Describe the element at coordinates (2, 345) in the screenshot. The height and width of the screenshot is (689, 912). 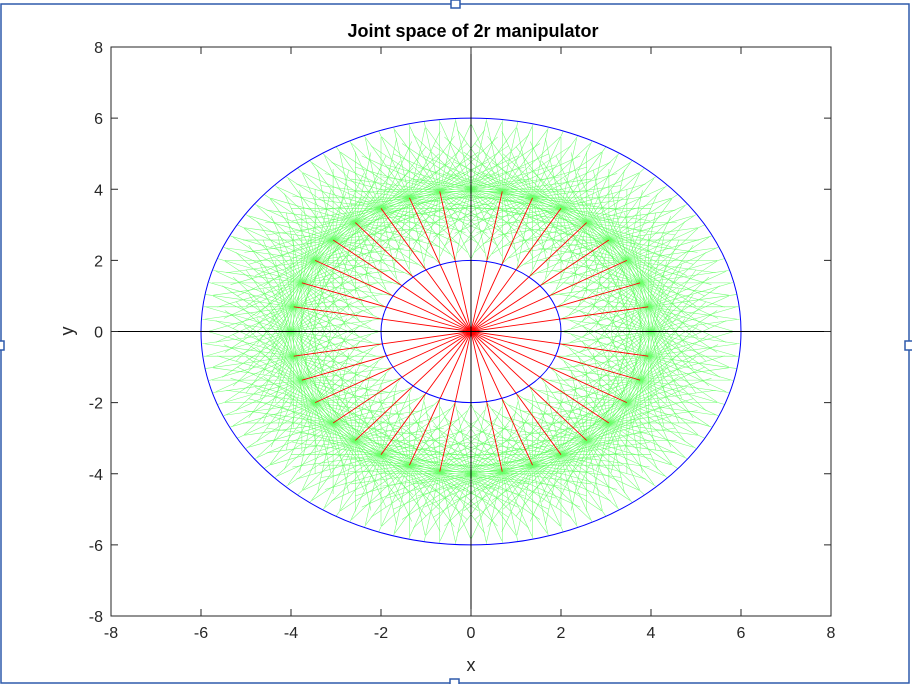
I see `resize-handle-left` at that location.